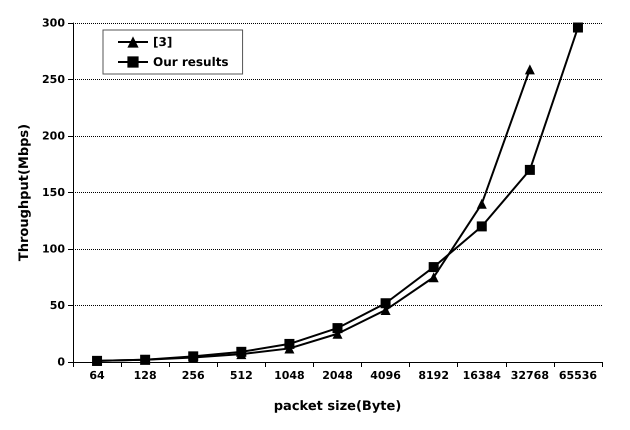 The image size is (630, 430). Describe the element at coordinates (530, 375) in the screenshot. I see `x-tick-label: 32768` at that location.